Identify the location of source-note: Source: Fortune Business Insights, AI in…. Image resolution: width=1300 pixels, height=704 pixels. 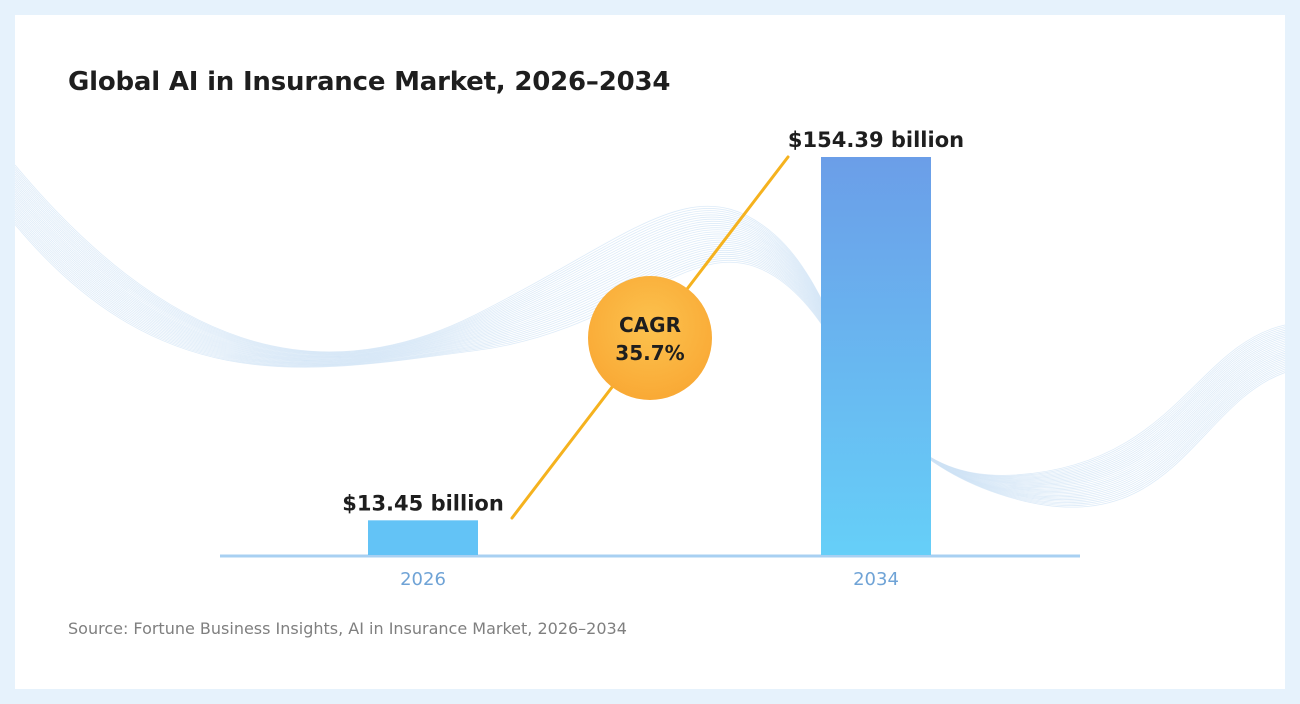
(347, 628).